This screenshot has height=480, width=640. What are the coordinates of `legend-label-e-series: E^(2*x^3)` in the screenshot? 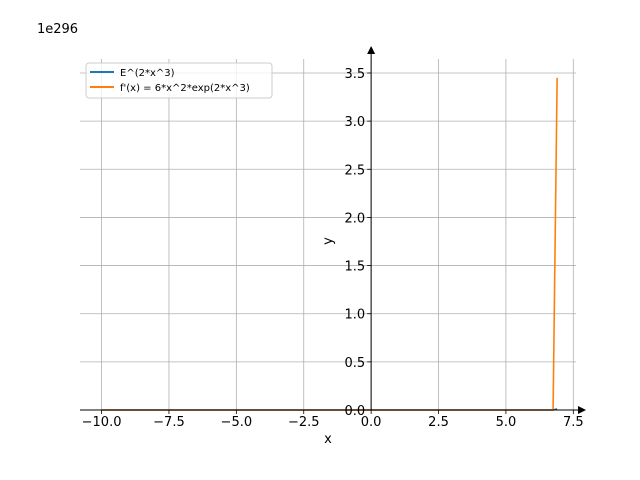 It's located at (147, 73).